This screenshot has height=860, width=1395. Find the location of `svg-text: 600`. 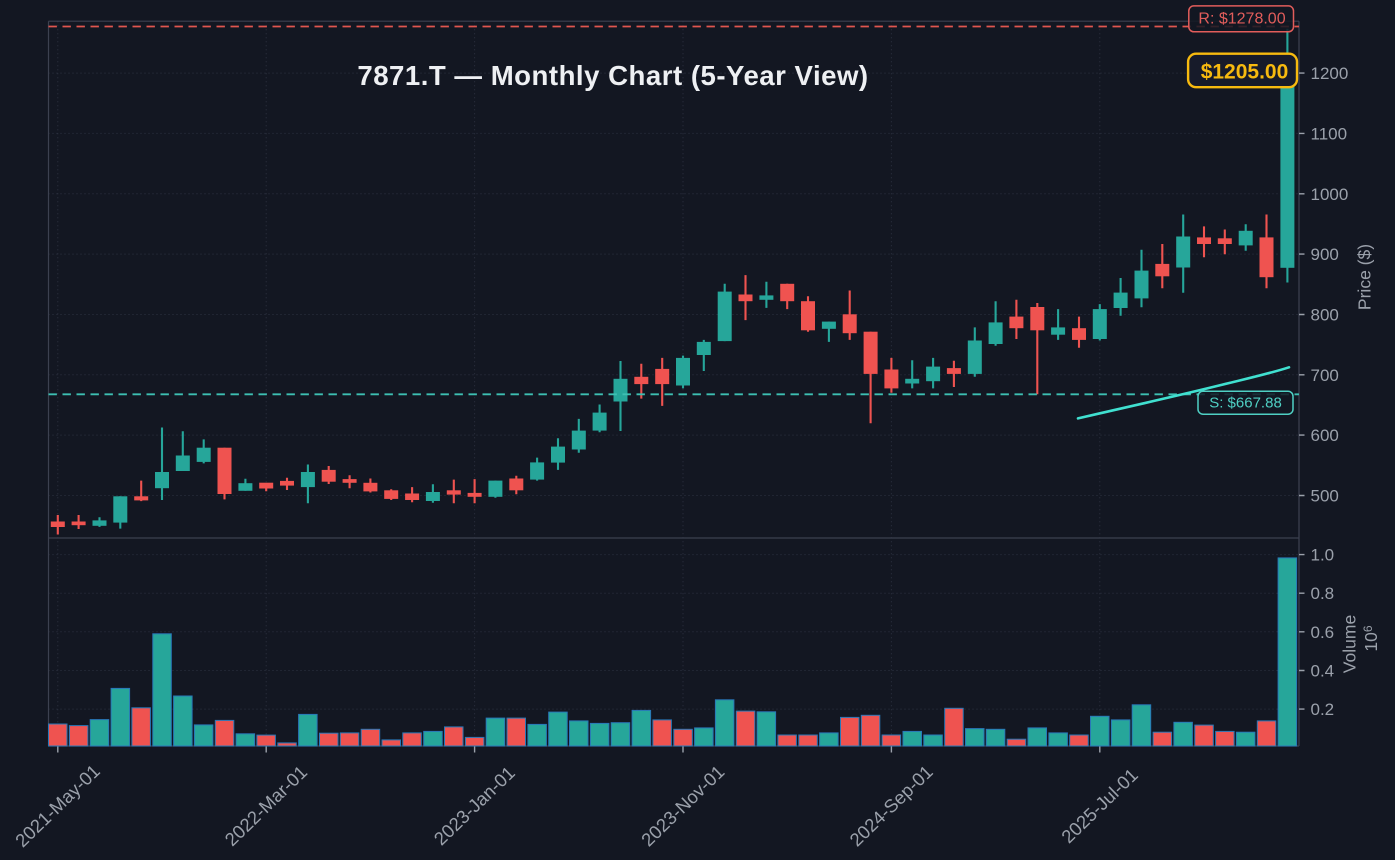

svg-text: 600 is located at coordinates (1325, 435).